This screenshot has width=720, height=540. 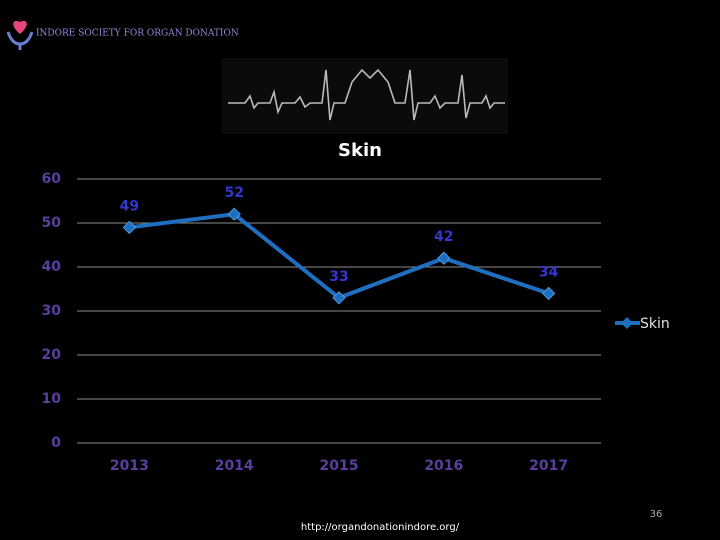 What do you see at coordinates (656, 514) in the screenshot?
I see `page-number: 36` at bounding box center [656, 514].